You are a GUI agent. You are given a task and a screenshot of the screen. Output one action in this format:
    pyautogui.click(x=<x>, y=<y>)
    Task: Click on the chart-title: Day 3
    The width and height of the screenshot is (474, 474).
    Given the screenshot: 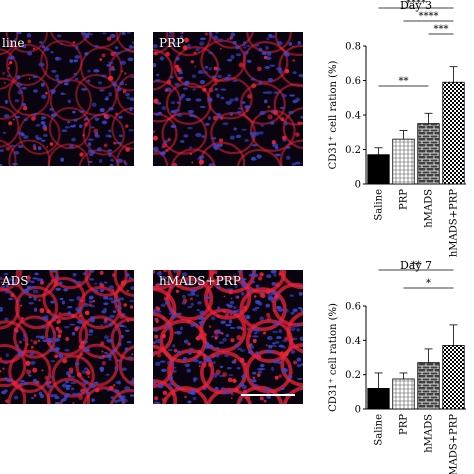 What is the action you would take?
    pyautogui.click(x=416, y=6)
    